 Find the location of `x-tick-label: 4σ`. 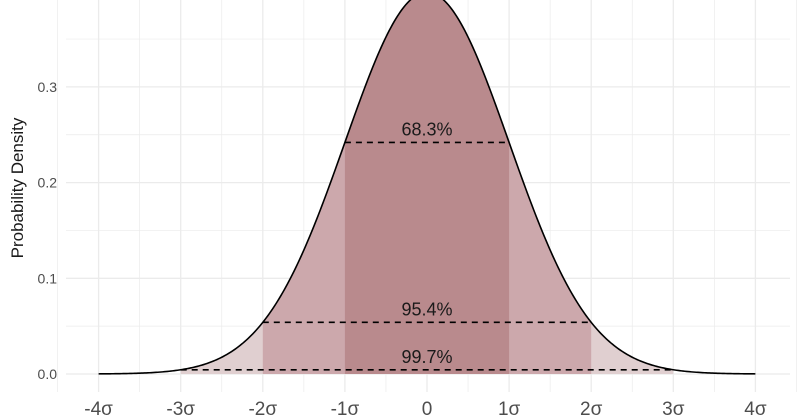

x-tick-label: 4σ is located at coordinates (755, 409).